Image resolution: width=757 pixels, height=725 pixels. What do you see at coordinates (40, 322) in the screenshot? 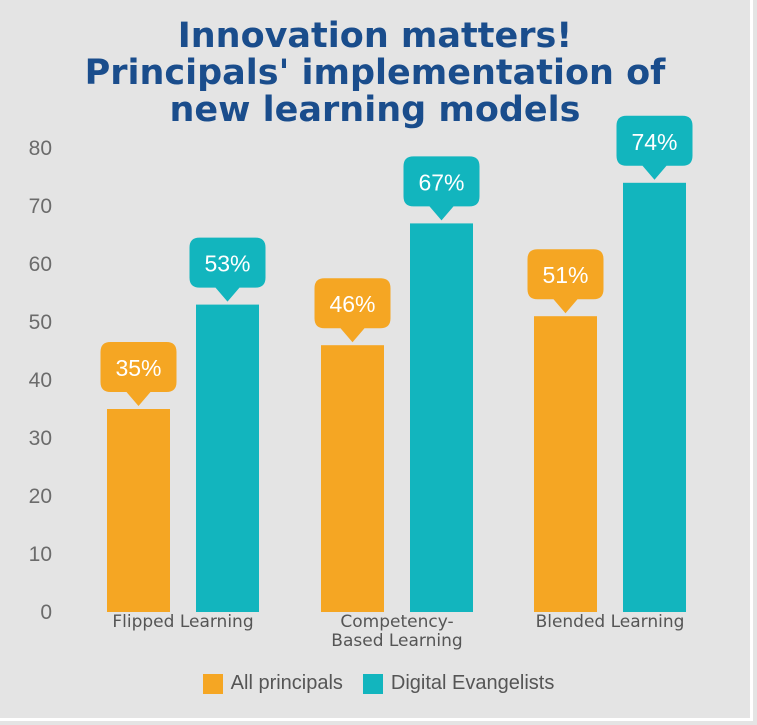
I see `y-tick-label: 50` at bounding box center [40, 322].